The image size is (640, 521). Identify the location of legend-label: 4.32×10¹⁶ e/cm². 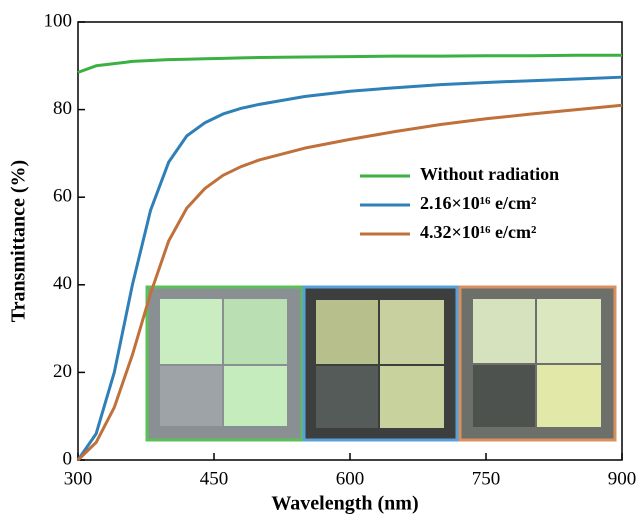
(478, 232).